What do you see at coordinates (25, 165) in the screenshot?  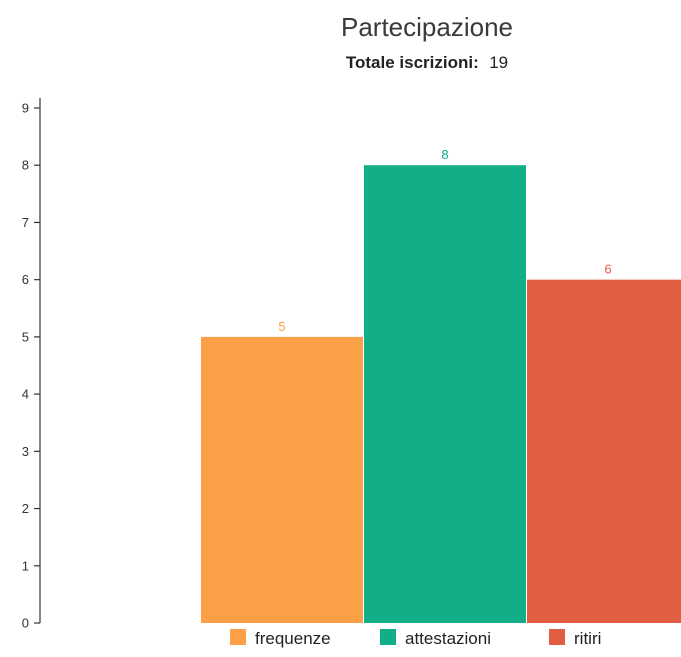 I see `y-tick-label: 8` at bounding box center [25, 165].